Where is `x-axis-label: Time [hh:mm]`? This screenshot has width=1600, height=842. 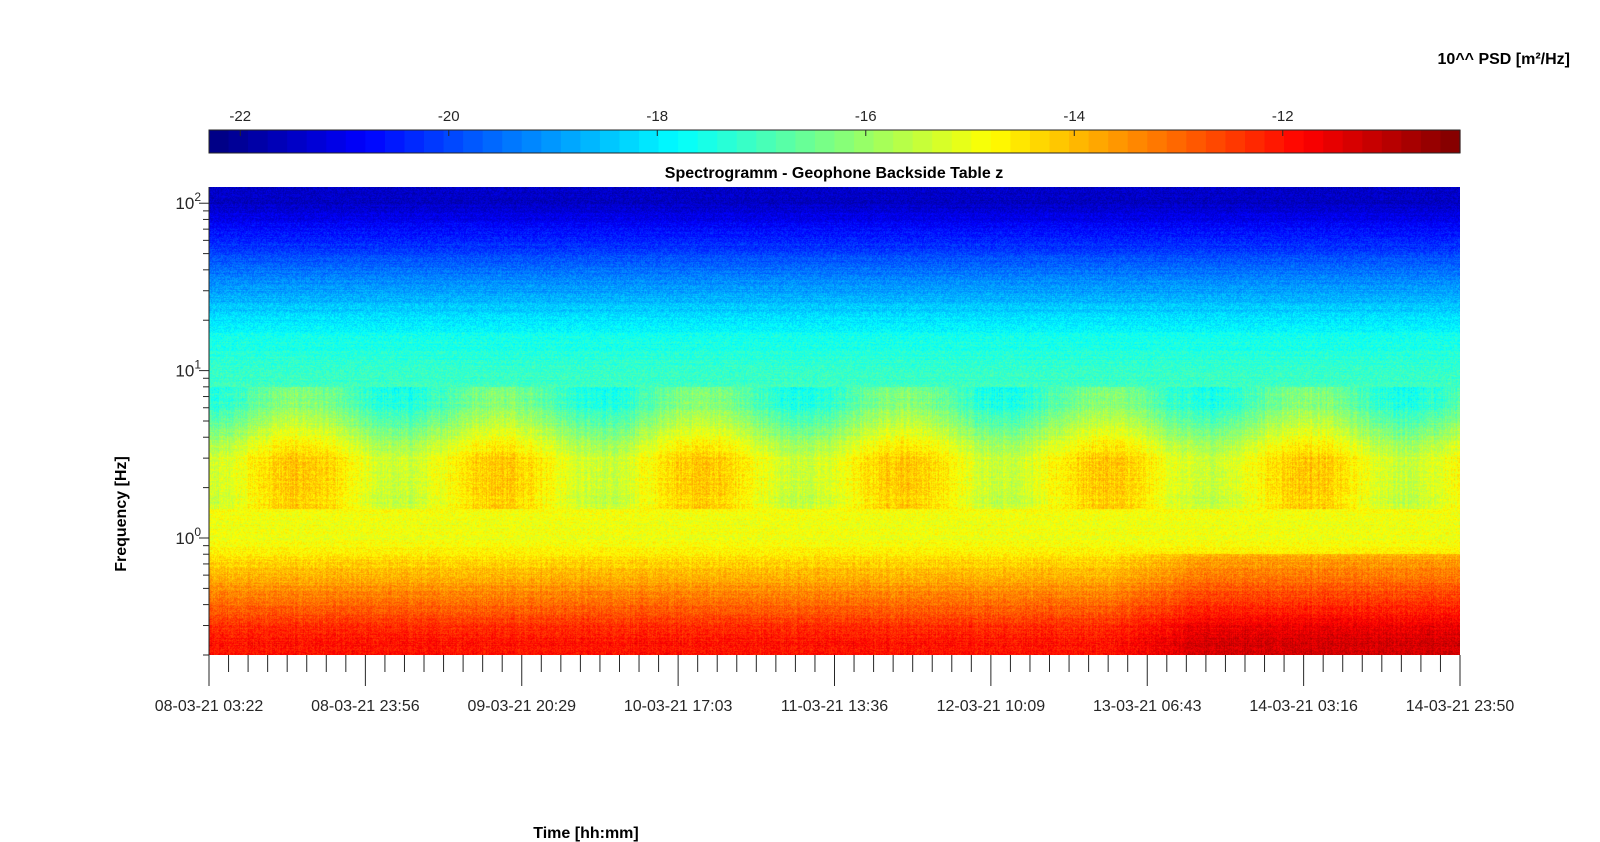
x-axis-label: Time [hh:mm] is located at coordinates (585, 833).